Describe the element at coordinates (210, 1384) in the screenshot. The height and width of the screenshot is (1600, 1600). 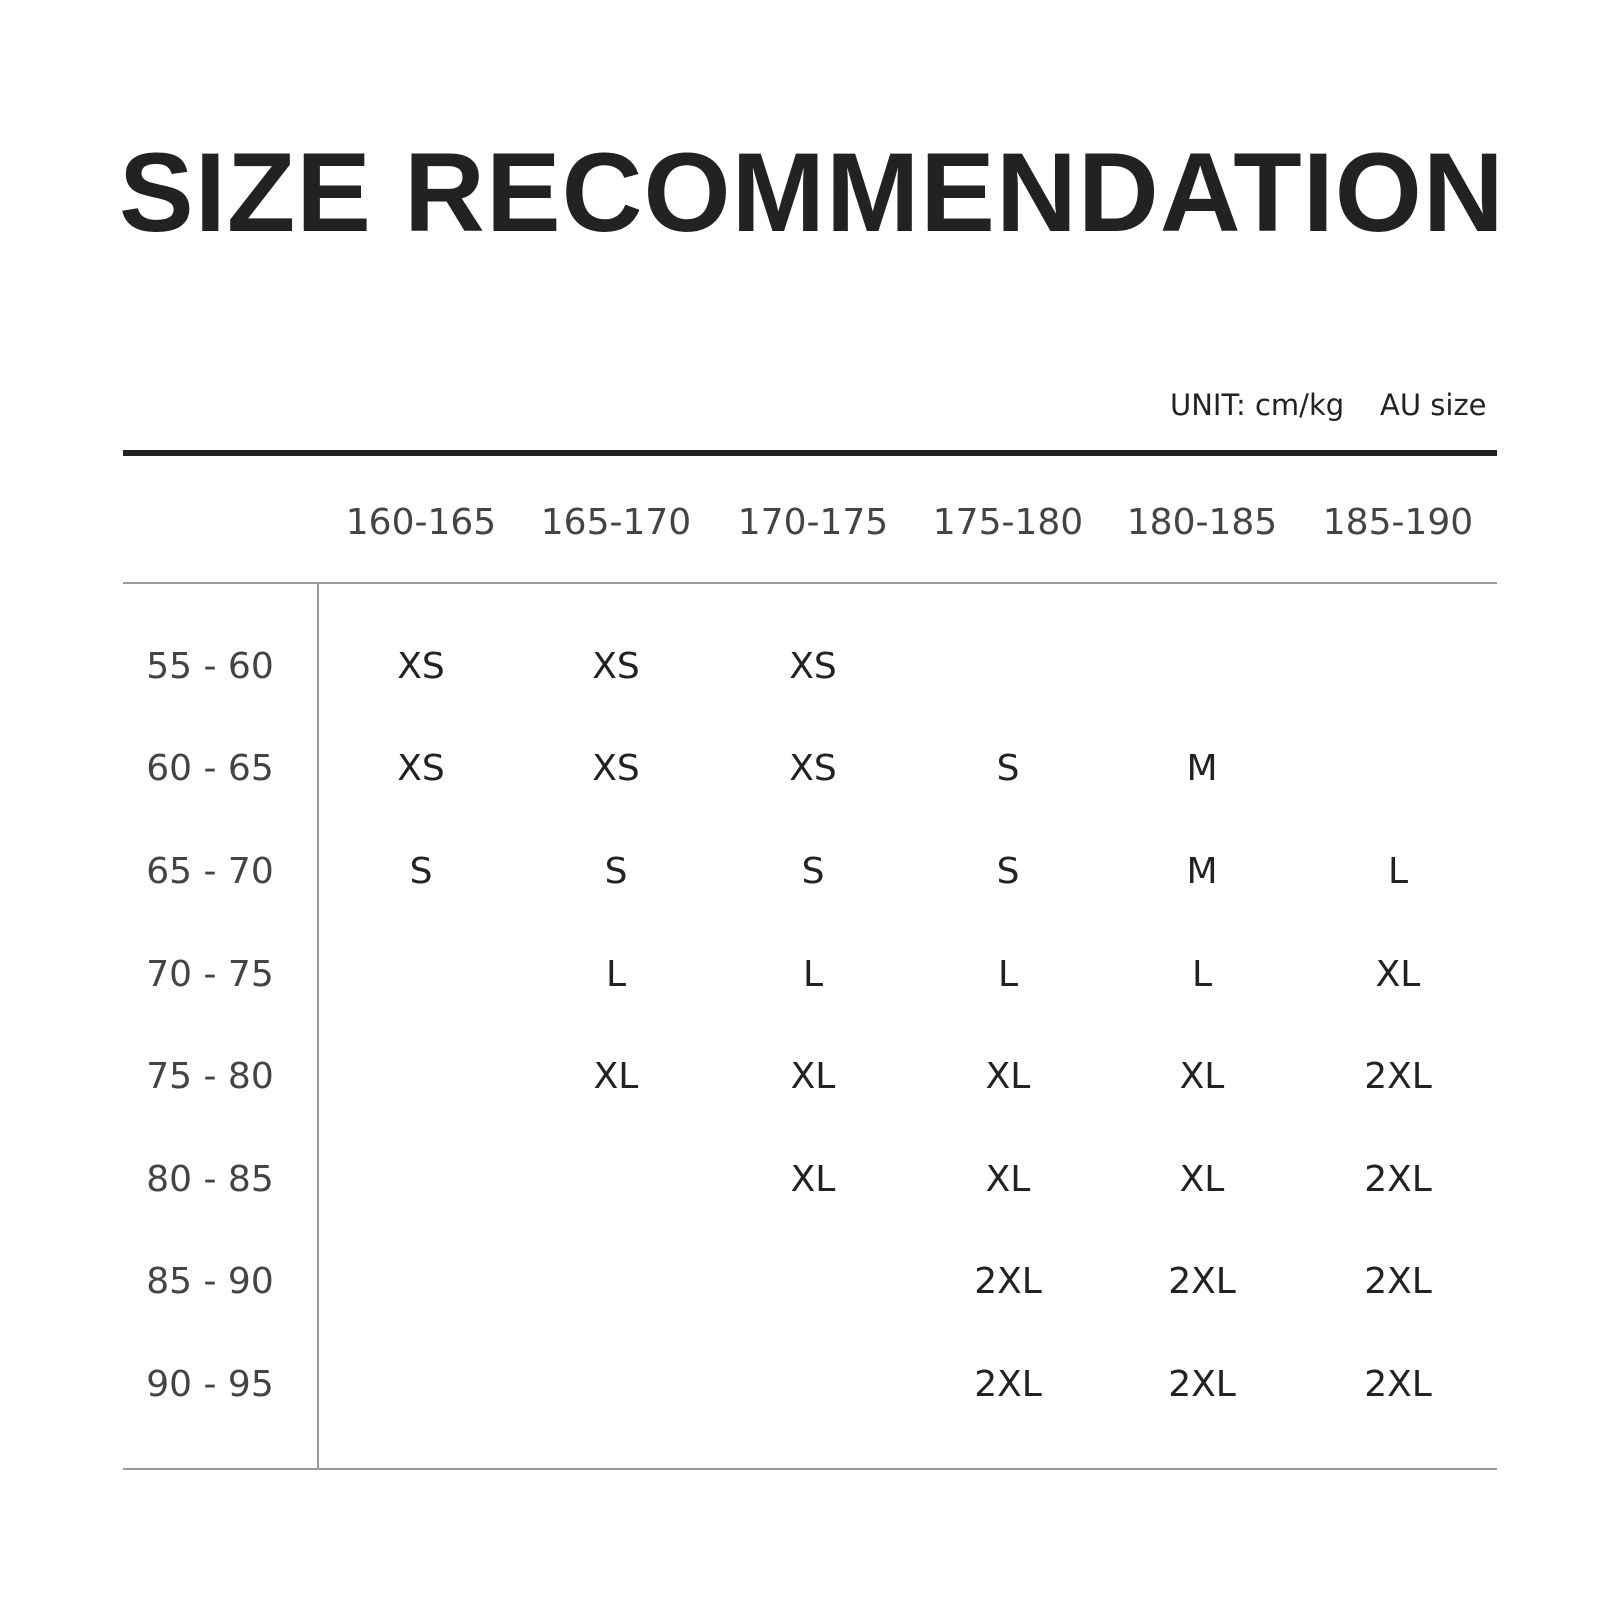
I see `row-label-weight: 90 - 95` at that location.